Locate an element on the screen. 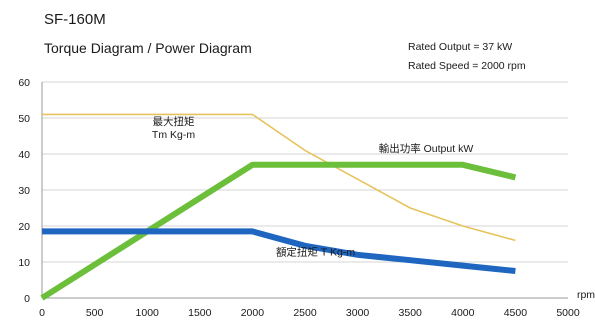 This screenshot has height=322, width=595. max-torque-label: 最大扭矩 is located at coordinates (174, 121).